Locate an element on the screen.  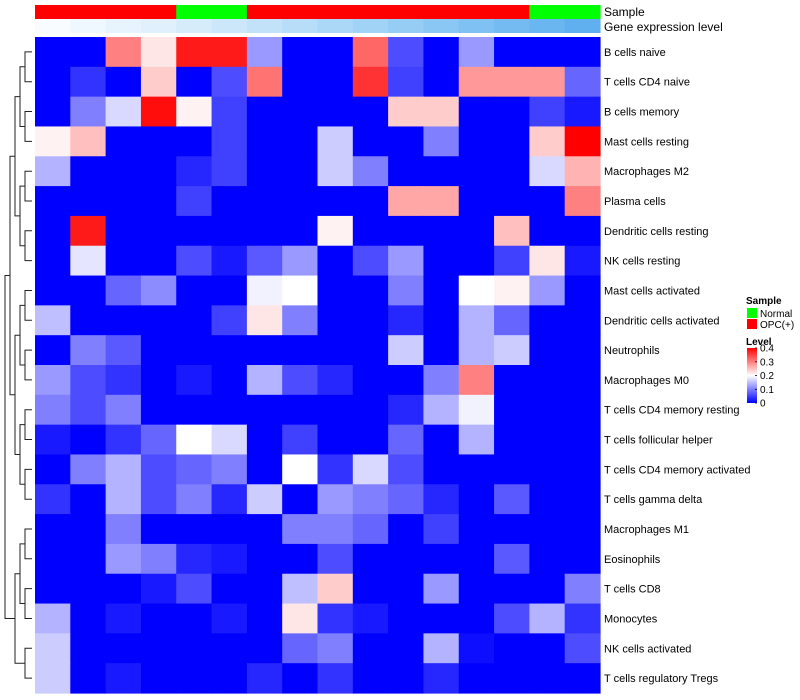
level-legend-colorbar is located at coordinates (752, 375).